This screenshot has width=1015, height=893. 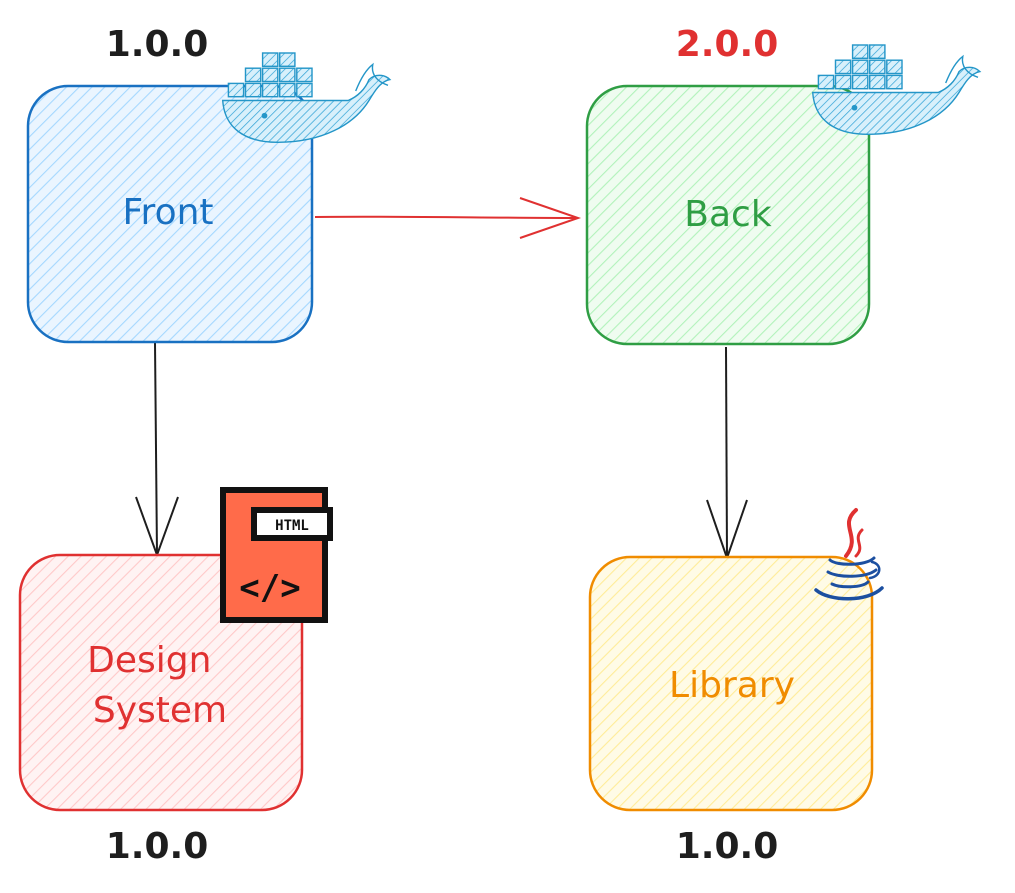 I want to click on html-code-text: </>, so click(x=269, y=588).